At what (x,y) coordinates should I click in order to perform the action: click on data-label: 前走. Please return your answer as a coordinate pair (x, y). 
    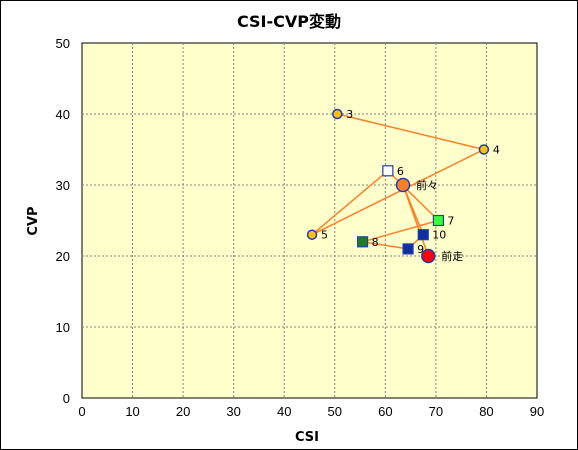
    Looking at the image, I should click on (452, 256).